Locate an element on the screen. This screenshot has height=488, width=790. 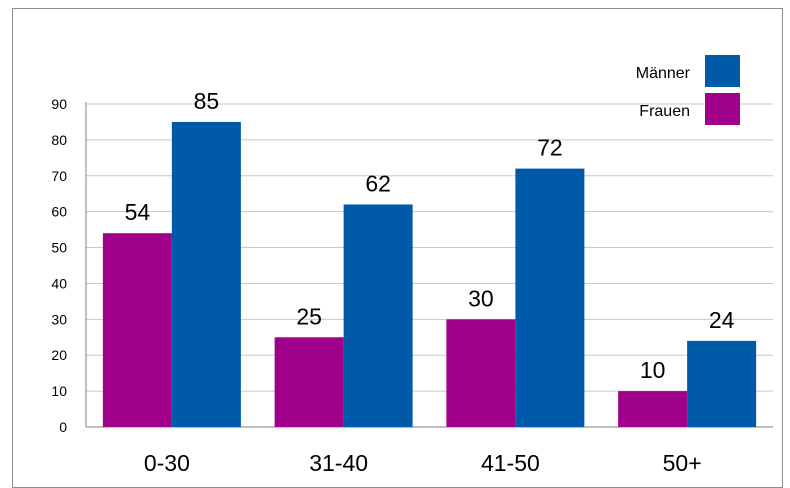
bar-frauen-50- is located at coordinates (653, 409).